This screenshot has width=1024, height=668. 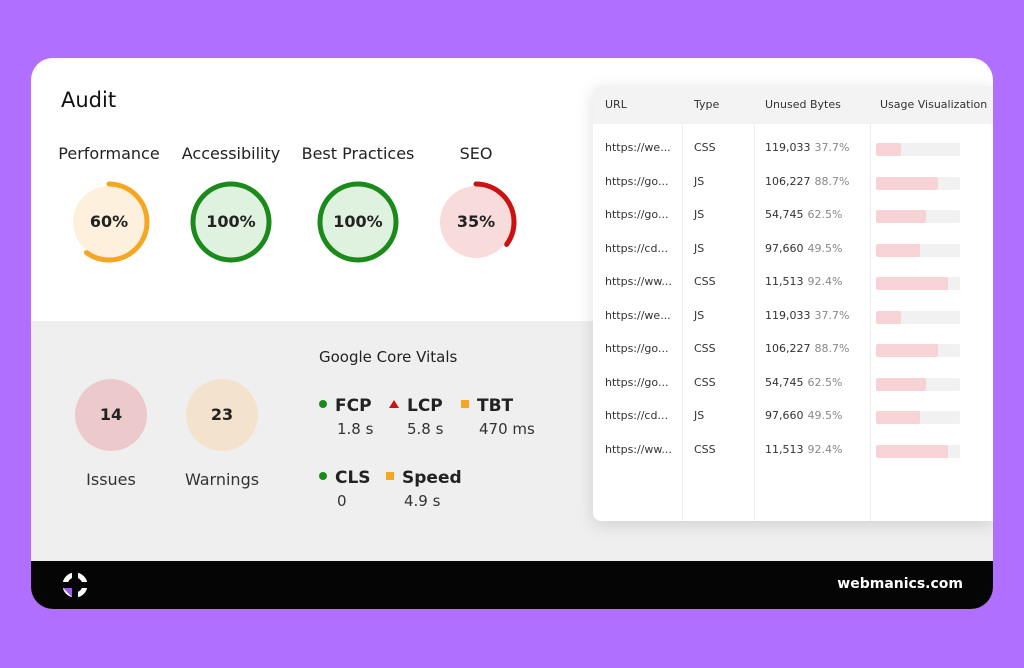 I want to click on gauge-ring: 100%, so click(x=358, y=222).